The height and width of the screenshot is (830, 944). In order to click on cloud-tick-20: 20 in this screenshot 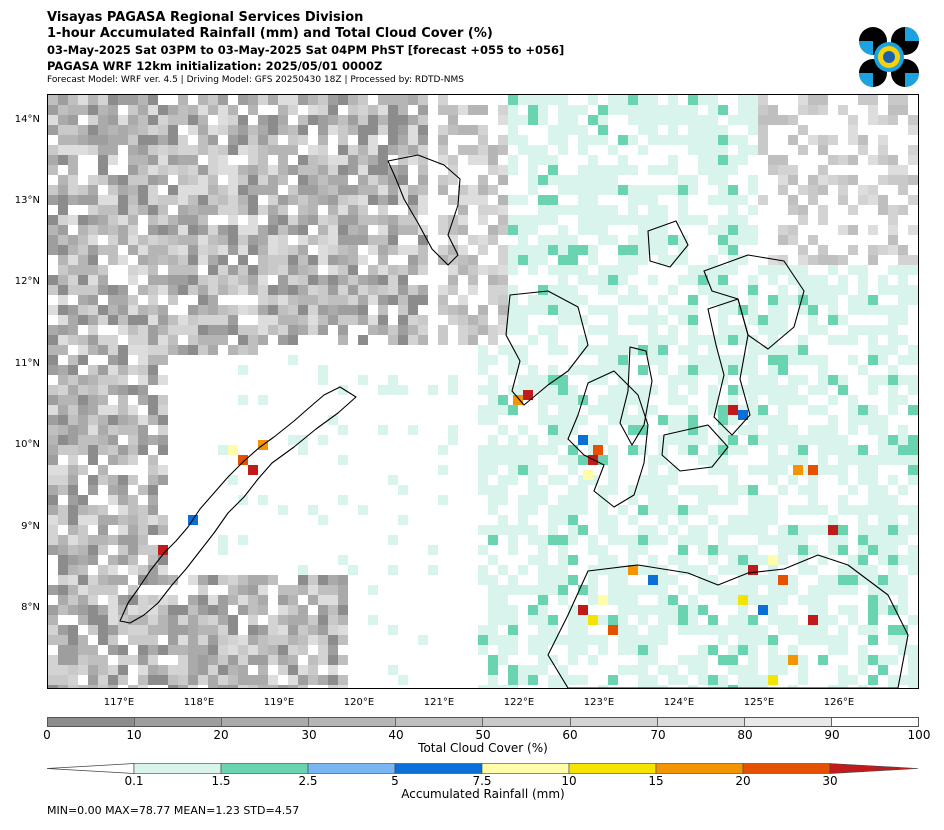, I will do `click(221, 735)`.